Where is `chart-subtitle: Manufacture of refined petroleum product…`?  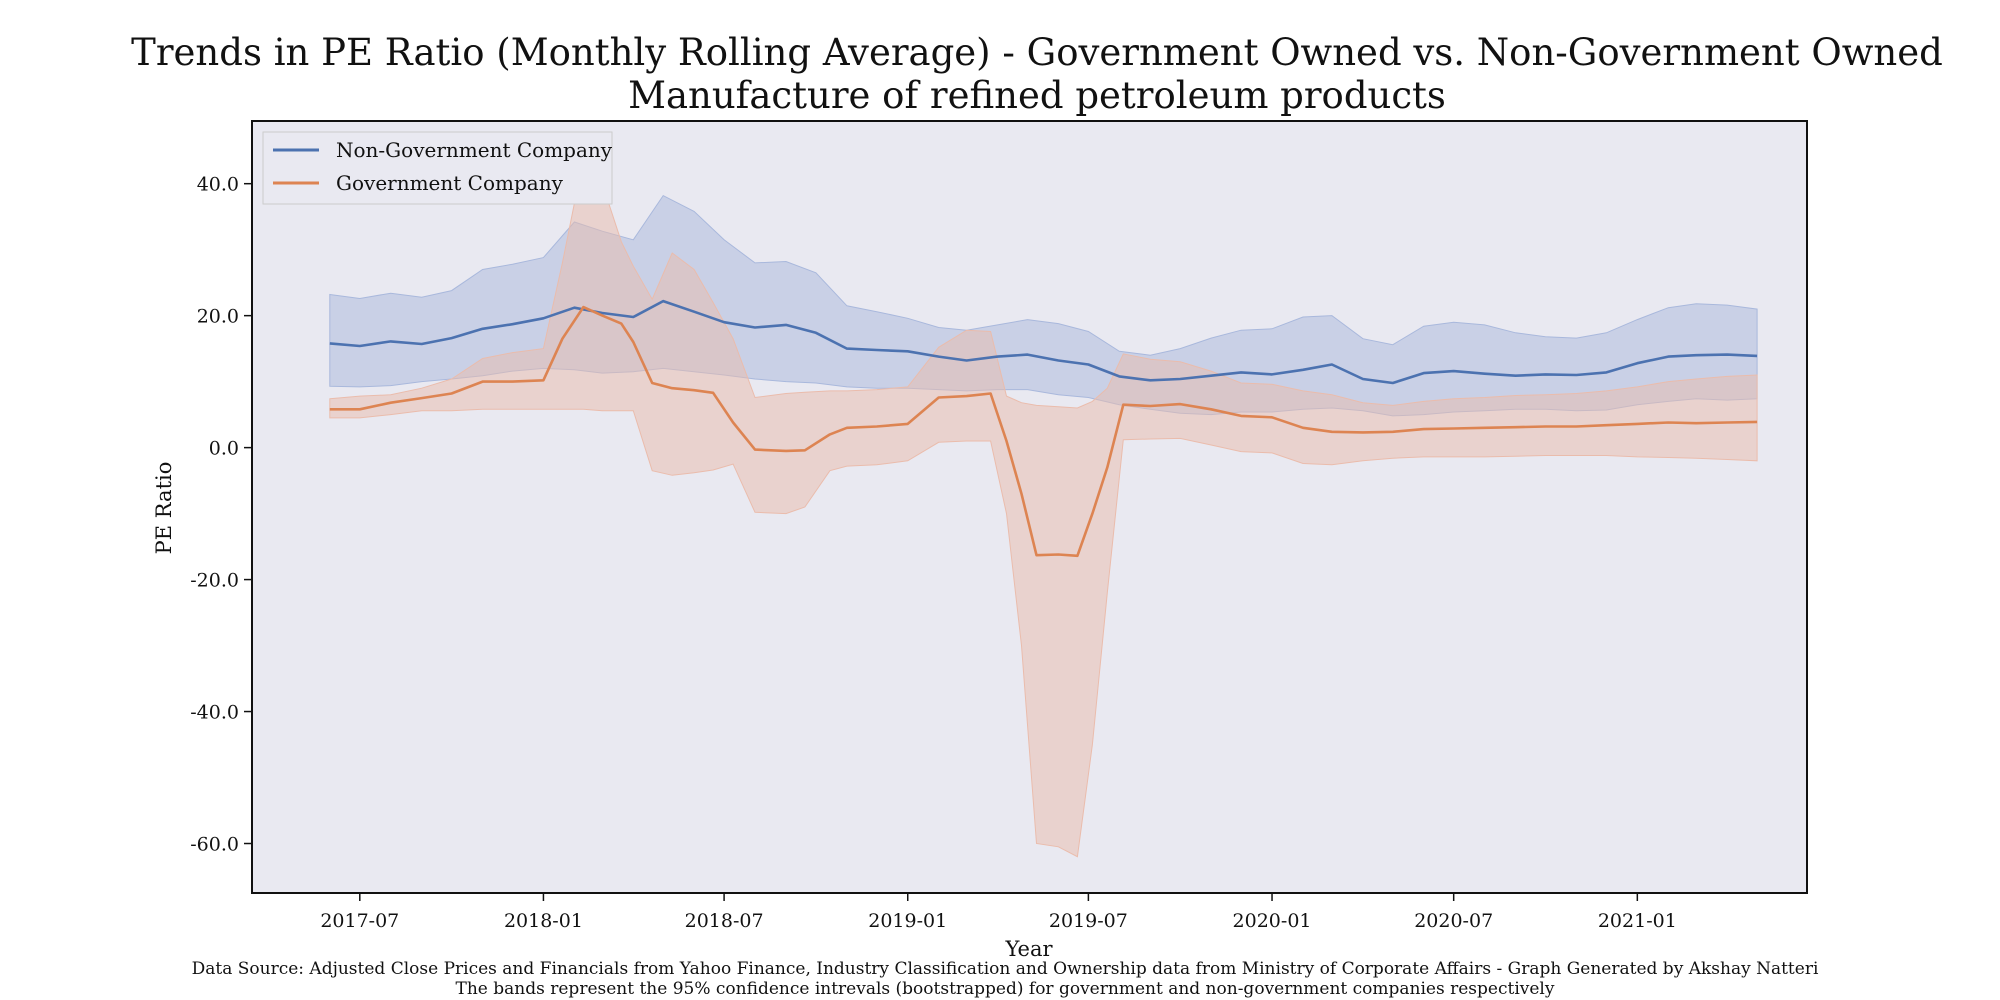 chart-subtitle: Manufacture of refined petroleum product… is located at coordinates (1037, 95).